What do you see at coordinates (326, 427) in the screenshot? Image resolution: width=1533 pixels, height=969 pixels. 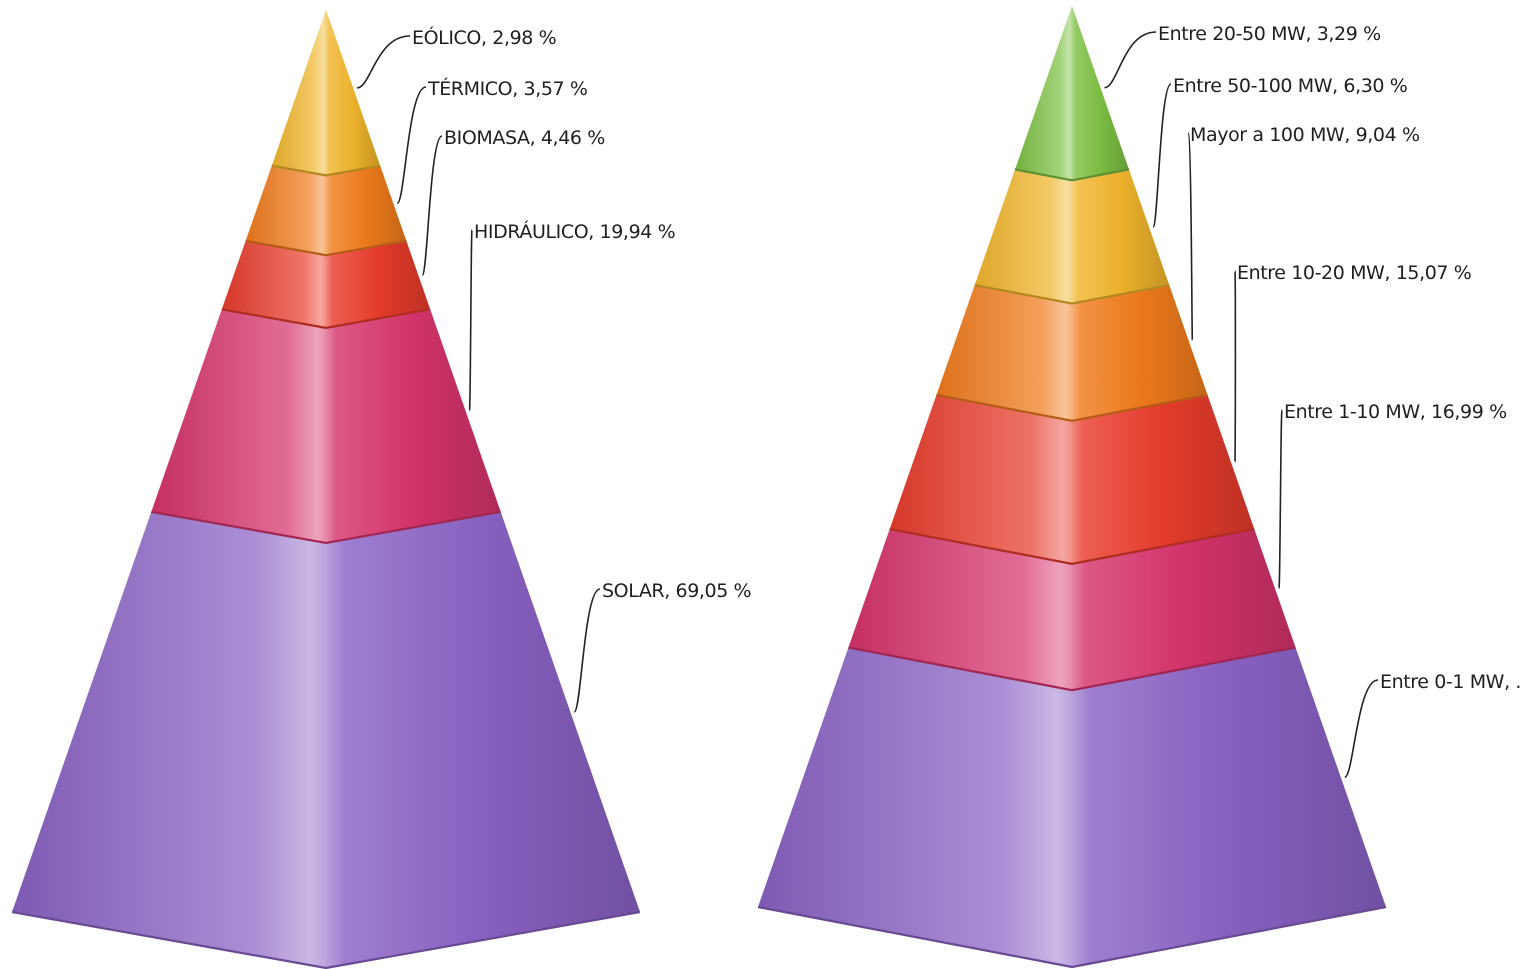 I see `pyramid-segment-hidr-ulico` at bounding box center [326, 427].